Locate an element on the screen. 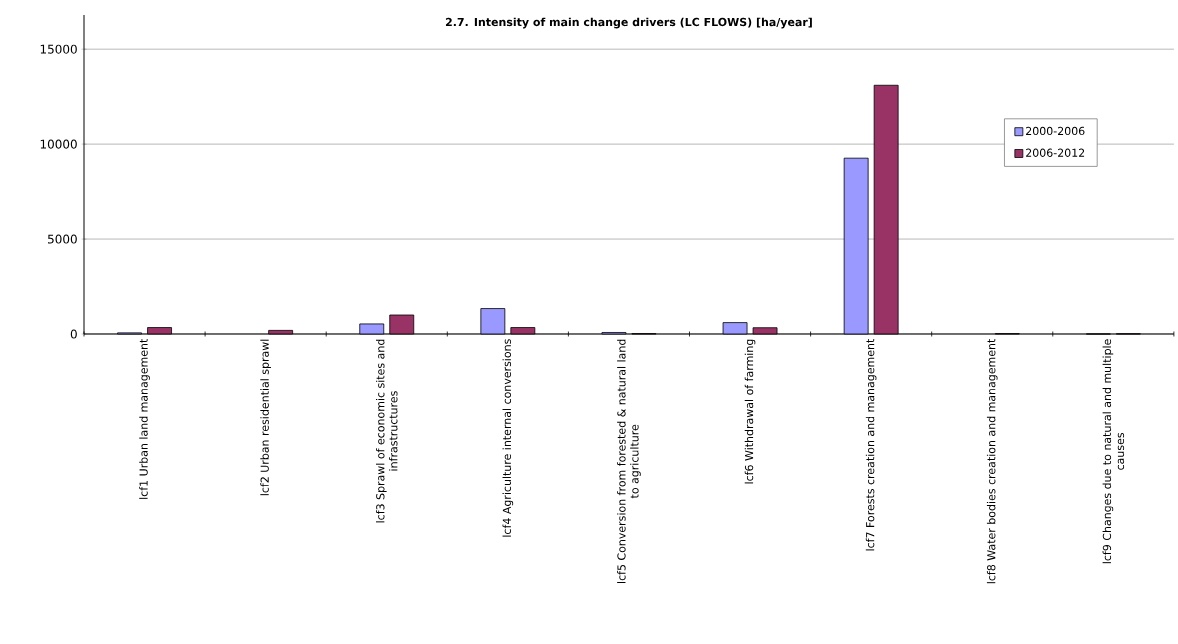 Image resolution: width=1178 pixels, height=644 pixels. x-tick-label: lcf5 Conversion from forested & natural land to agriculture is located at coordinates (629, 461).